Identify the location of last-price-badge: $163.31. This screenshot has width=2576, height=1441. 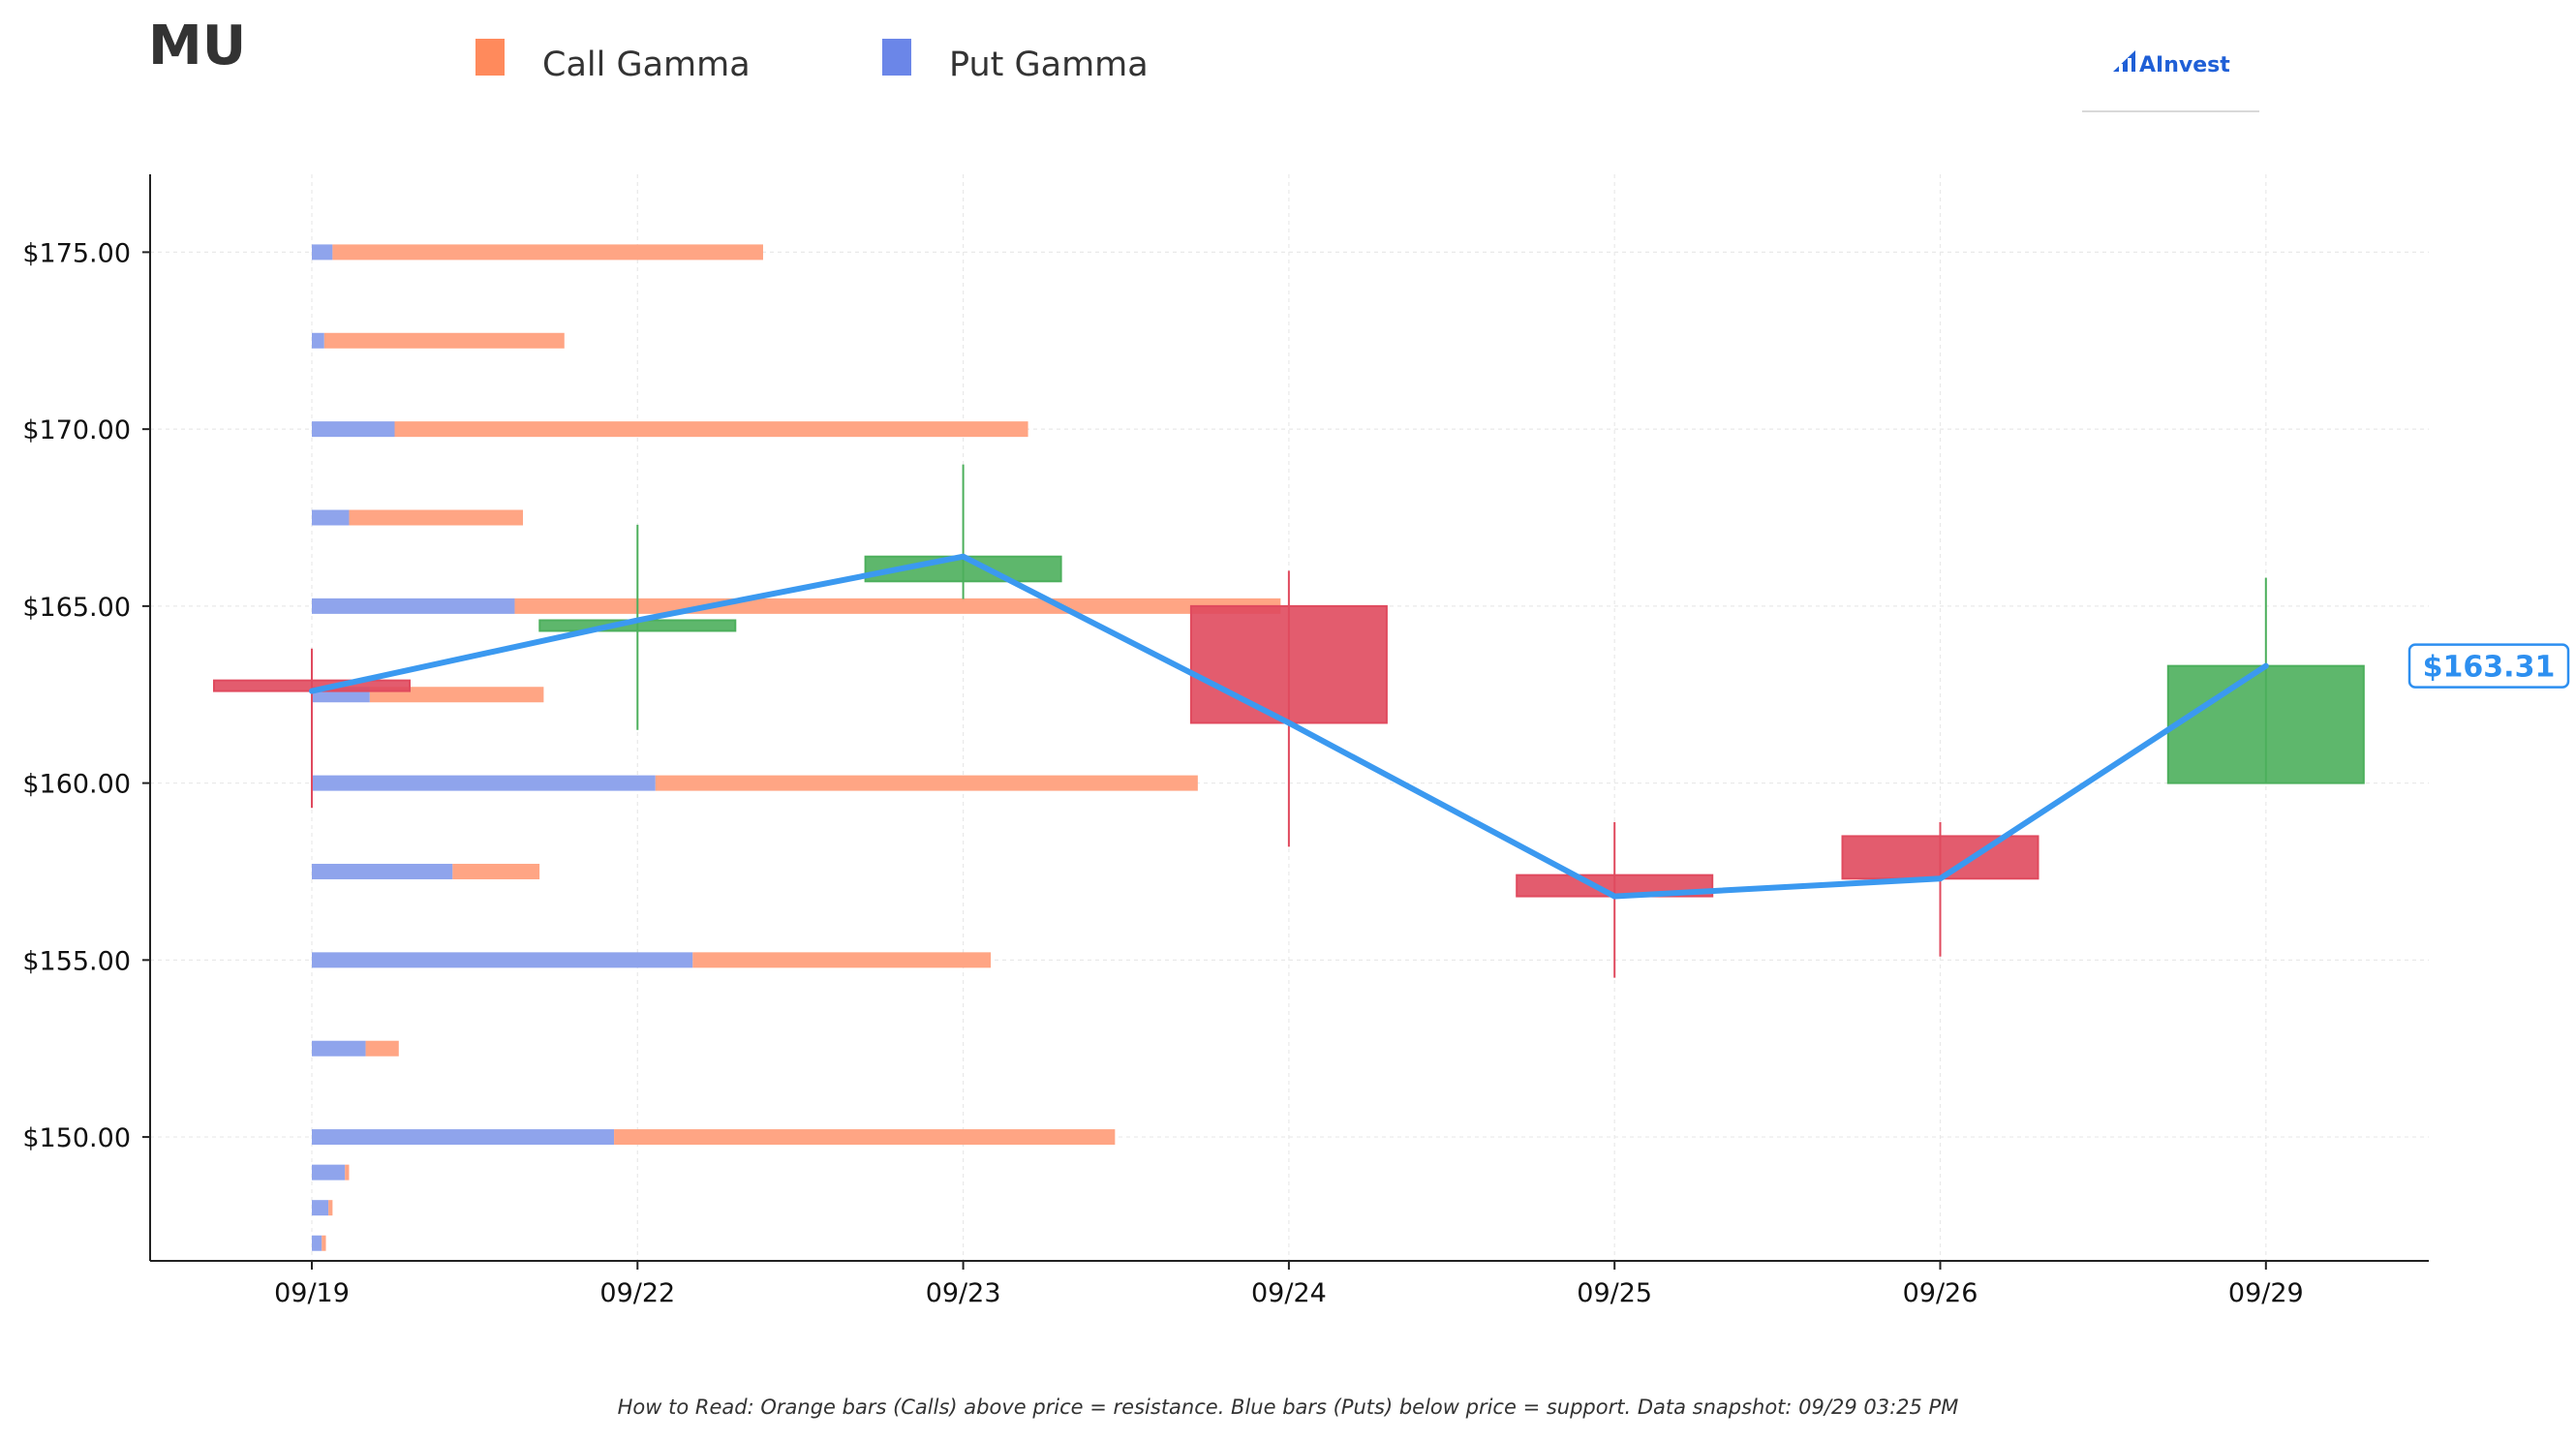
(2488, 666).